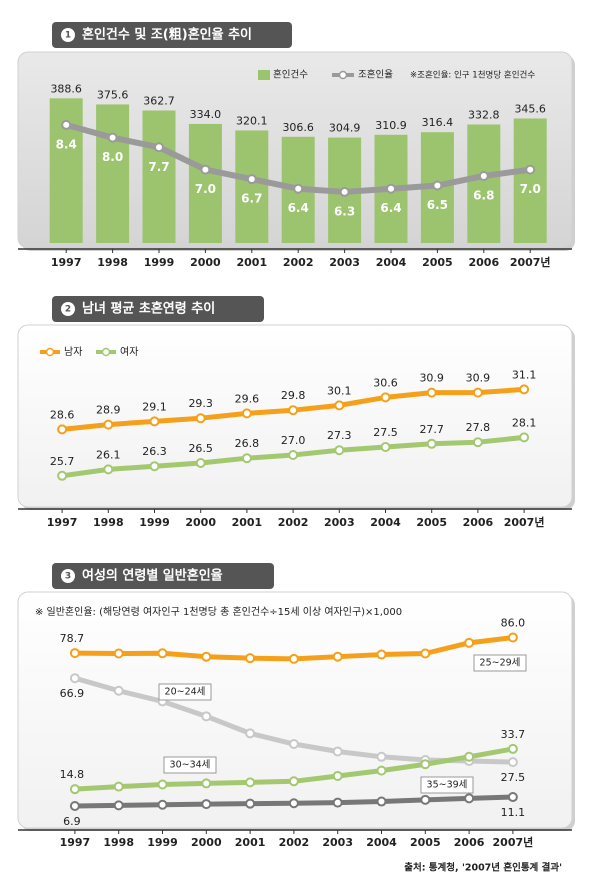  I want to click on series-label: 35~39세, so click(447, 785).